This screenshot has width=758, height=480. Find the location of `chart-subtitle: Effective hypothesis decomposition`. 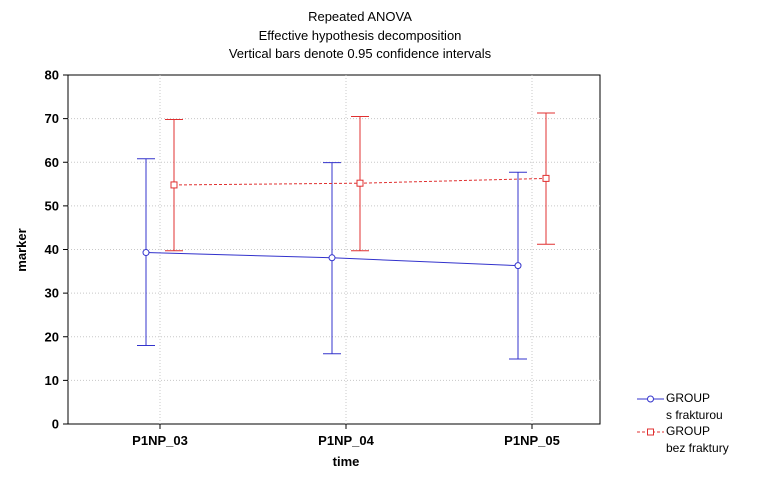

chart-subtitle: Effective hypothesis decomposition is located at coordinates (360, 35).